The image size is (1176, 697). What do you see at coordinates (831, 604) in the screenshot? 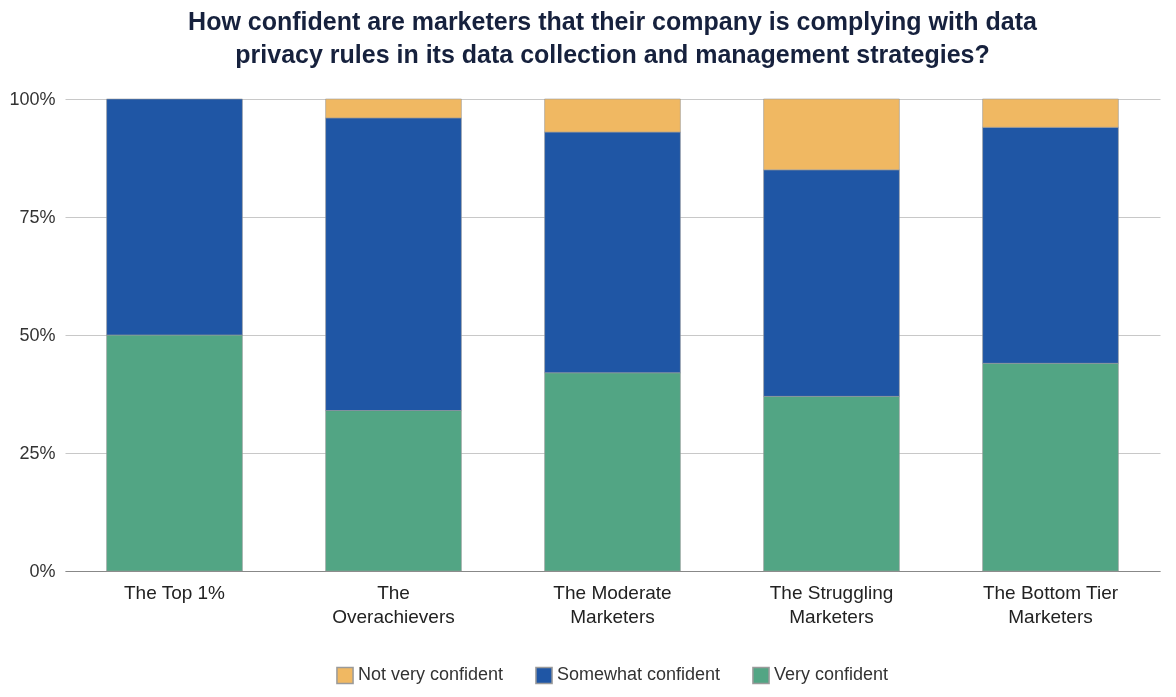
I see `x-tick-label: The Struggling Marketers` at bounding box center [831, 604].